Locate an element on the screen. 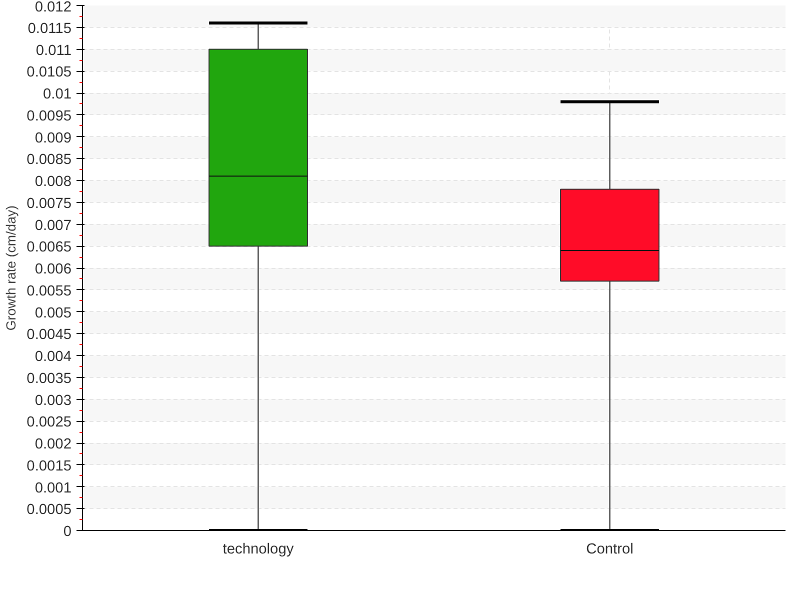 The image size is (800, 600). y-tick-label: 0.0025 is located at coordinates (49, 422).